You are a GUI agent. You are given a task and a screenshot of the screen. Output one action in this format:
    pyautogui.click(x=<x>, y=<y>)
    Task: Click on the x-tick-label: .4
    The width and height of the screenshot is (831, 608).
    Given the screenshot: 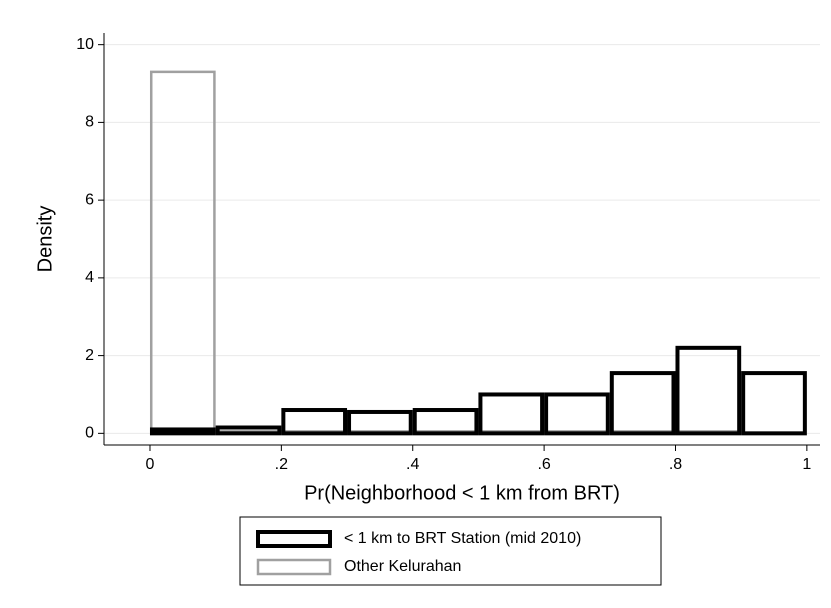 What is the action you would take?
    pyautogui.click(x=412, y=464)
    